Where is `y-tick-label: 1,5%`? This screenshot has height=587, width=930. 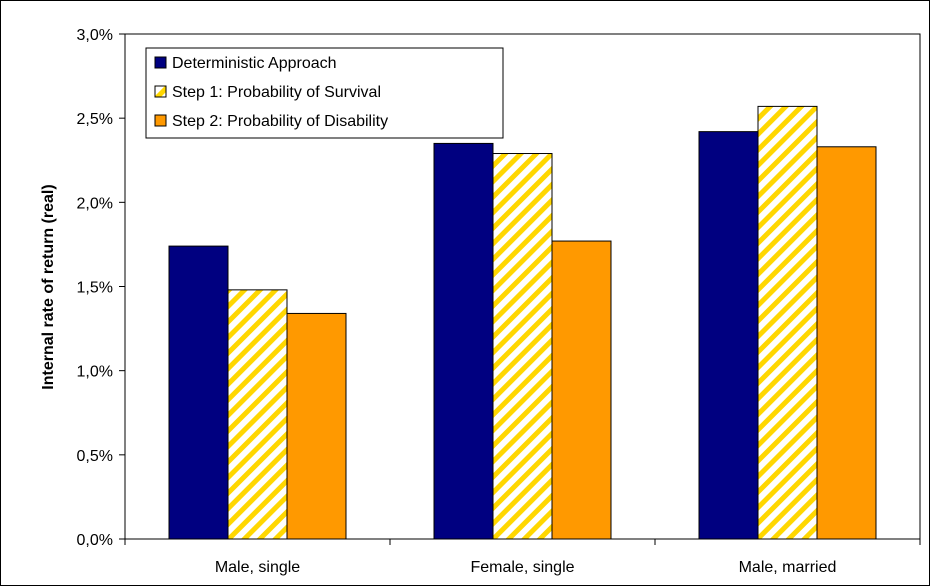
y-tick-label: 1,5% is located at coordinates (95, 288).